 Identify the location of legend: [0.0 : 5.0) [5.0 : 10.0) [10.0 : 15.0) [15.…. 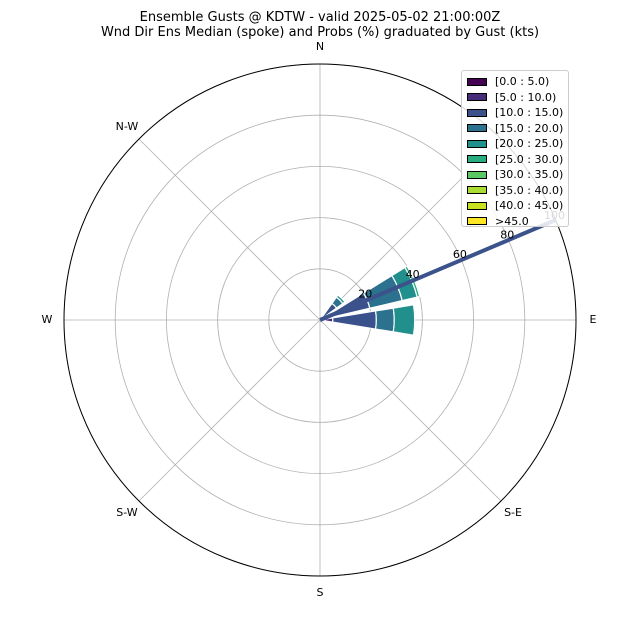
(515, 150).